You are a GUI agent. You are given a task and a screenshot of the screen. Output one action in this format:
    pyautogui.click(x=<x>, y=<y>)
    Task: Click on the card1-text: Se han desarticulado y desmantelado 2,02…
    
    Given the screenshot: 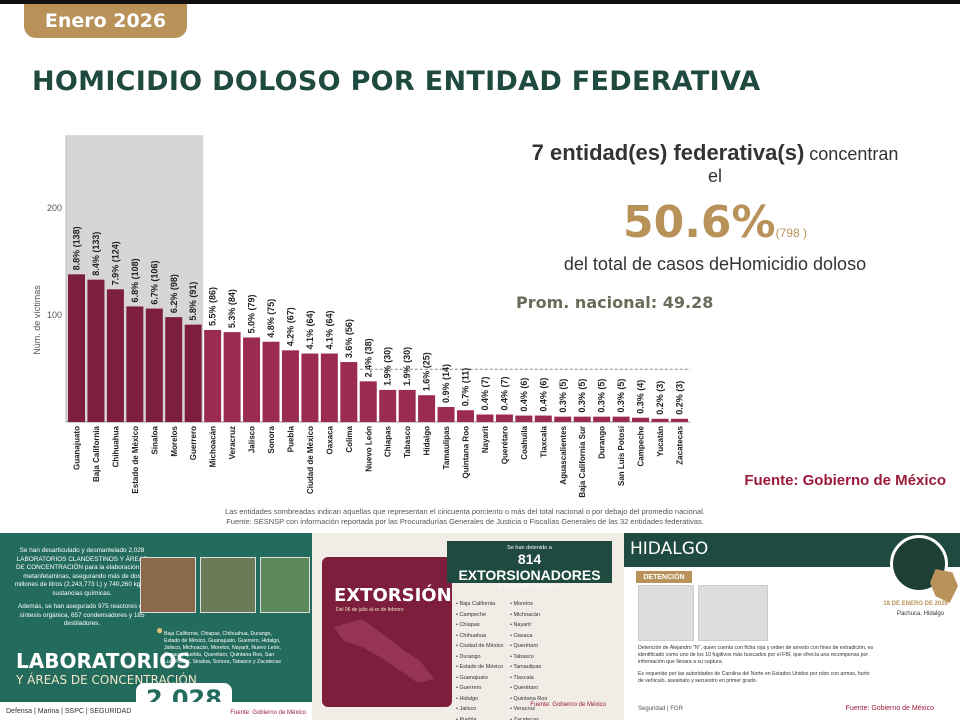 What is the action you would take?
    pyautogui.click(x=82, y=572)
    